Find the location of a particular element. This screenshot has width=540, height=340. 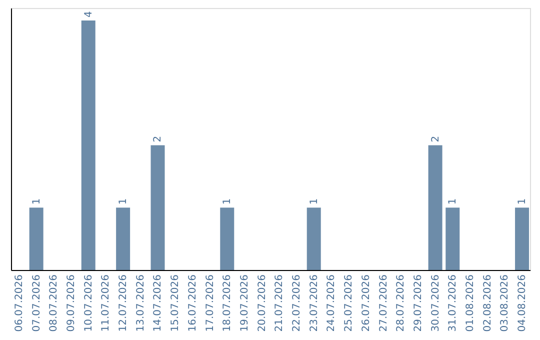

x-tick-label: 20.07.2026 is located at coordinates (262, 303).